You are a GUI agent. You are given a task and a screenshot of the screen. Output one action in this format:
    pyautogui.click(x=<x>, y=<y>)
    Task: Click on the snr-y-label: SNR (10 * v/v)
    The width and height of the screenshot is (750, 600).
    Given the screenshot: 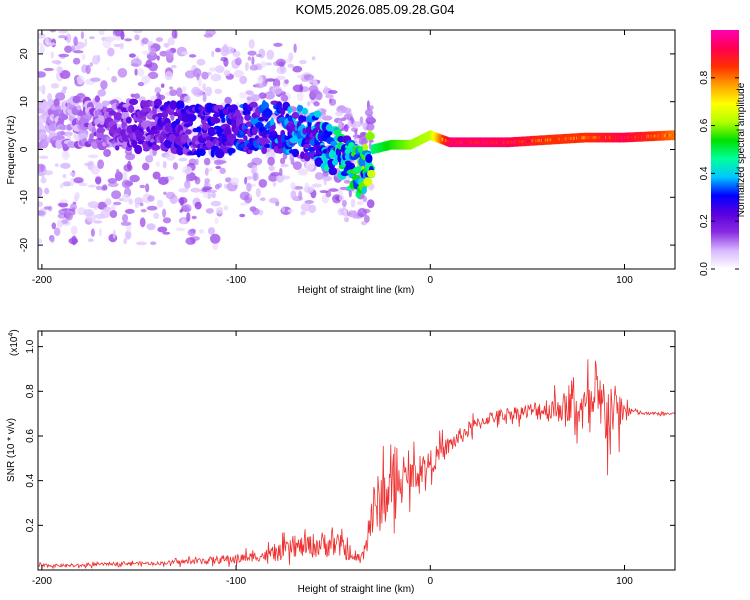 What is the action you would take?
    pyautogui.click(x=11, y=450)
    